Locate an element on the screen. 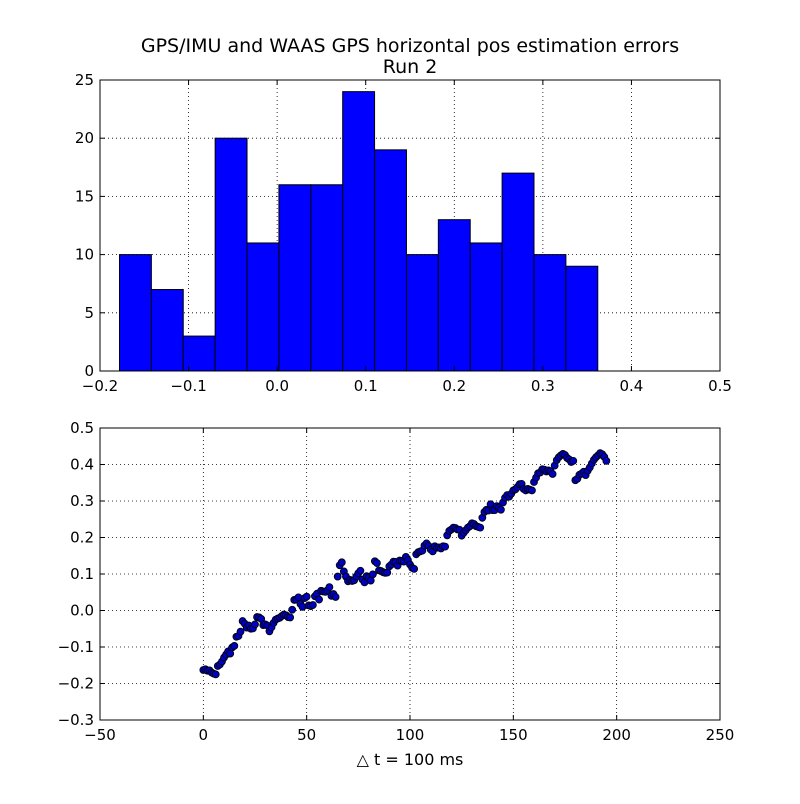  hist-y-tick-label: 10 is located at coordinates (84, 255).